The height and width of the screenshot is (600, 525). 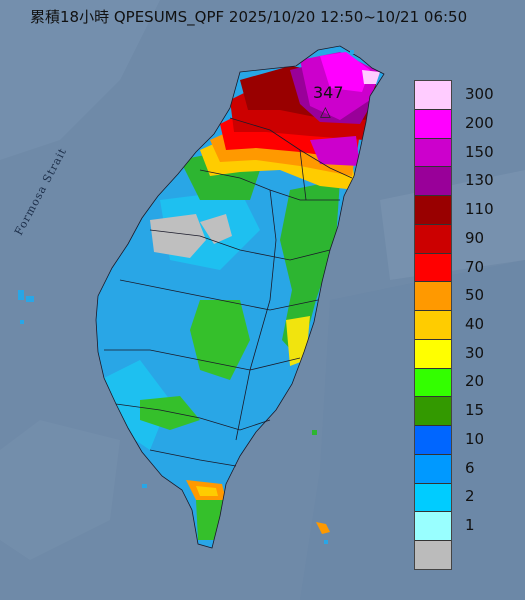 I want to click on legend-label: 2, so click(x=470, y=496).